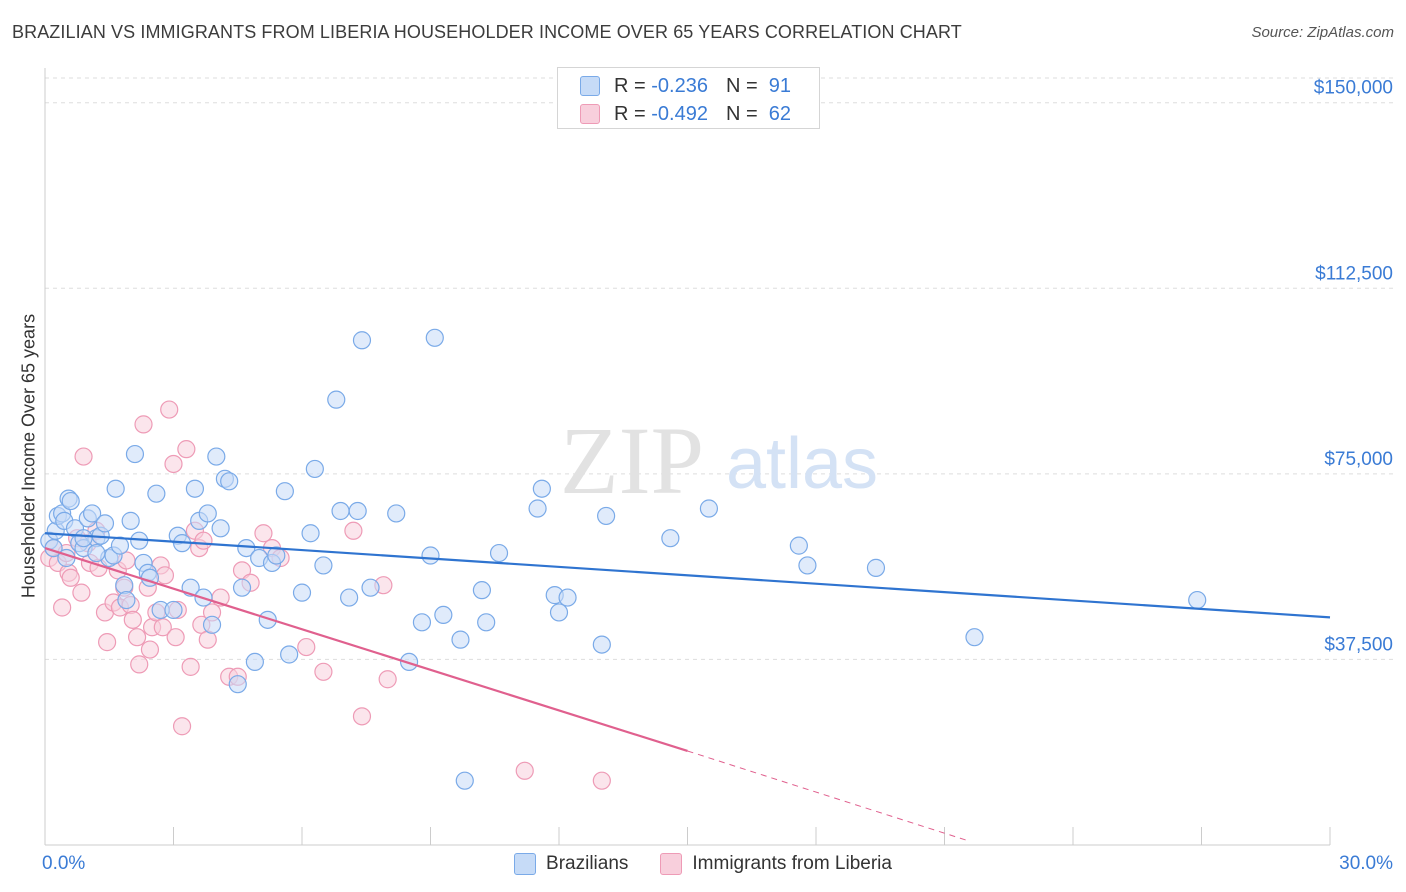 The height and width of the screenshot is (892, 1406). Describe the element at coordinates (679, 113) in the screenshot. I see `legend-r-value: -0.492` at that location.